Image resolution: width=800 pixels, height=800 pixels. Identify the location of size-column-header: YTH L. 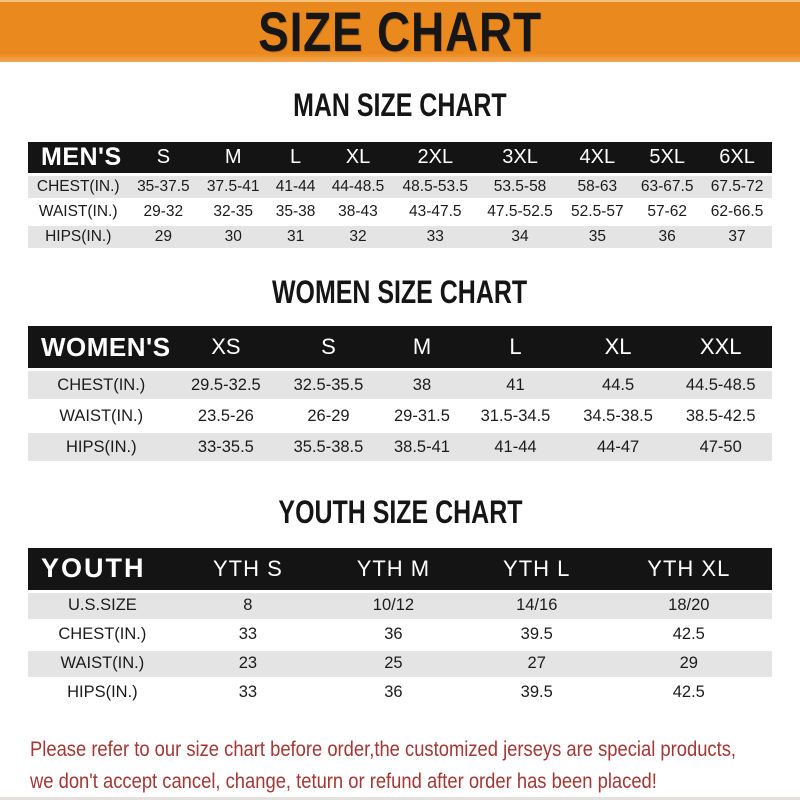
(536, 568).